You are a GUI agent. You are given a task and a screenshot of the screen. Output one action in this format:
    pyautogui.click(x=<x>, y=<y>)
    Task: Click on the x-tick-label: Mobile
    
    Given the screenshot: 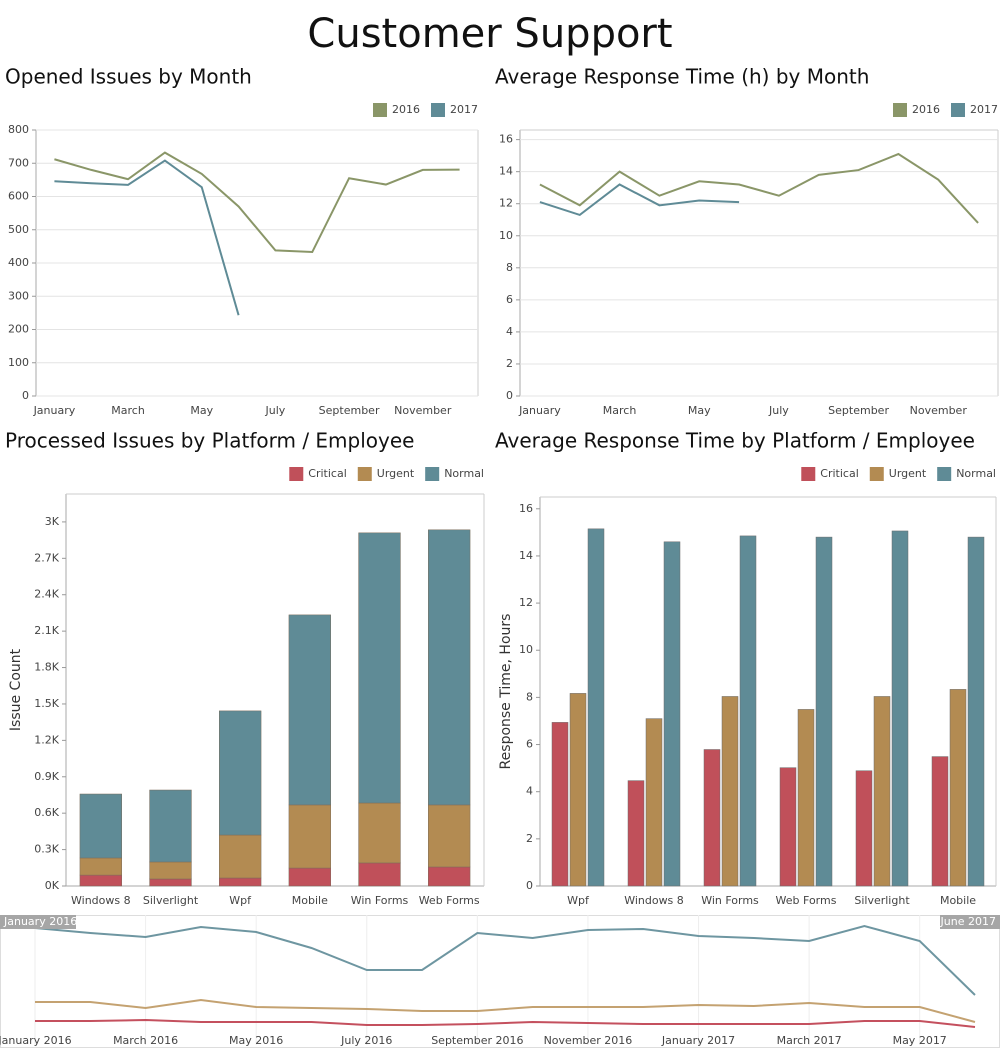 What is the action you would take?
    pyautogui.click(x=958, y=900)
    